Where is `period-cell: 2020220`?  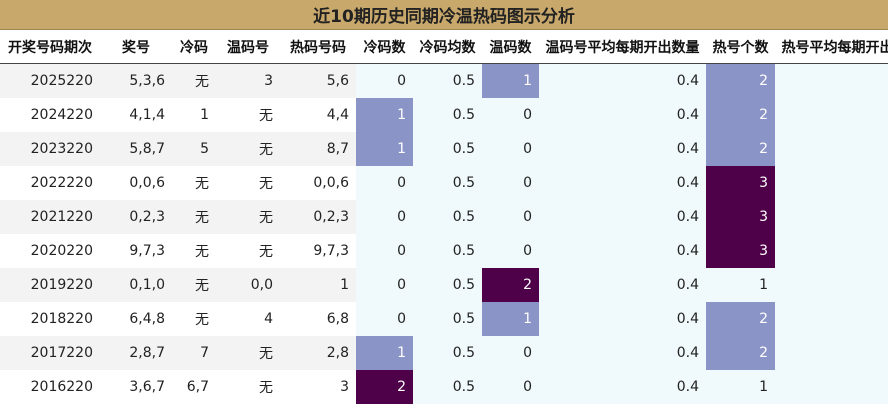 period-cell: 2020220 is located at coordinates (50, 250).